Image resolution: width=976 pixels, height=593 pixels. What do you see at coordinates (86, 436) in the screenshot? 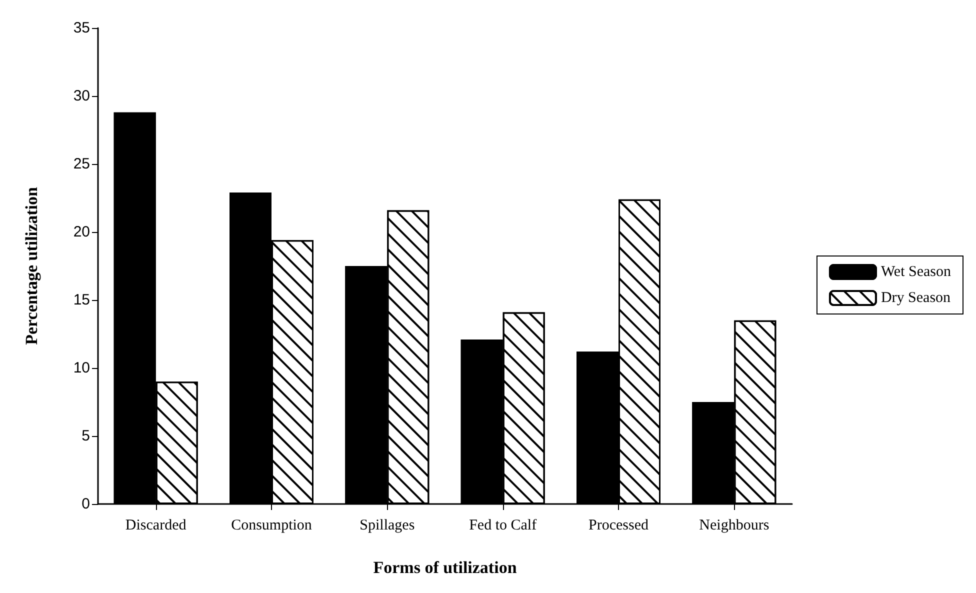
I see `y-tick-label: 5` at bounding box center [86, 436].